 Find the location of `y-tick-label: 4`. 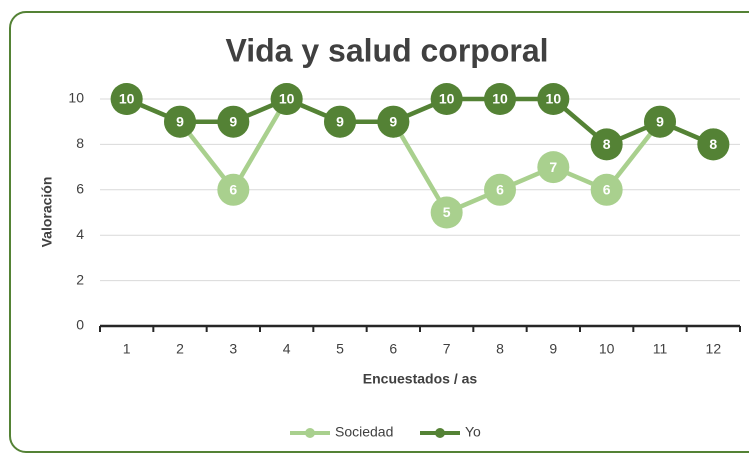

y-tick-label: 4 is located at coordinates (80, 234).